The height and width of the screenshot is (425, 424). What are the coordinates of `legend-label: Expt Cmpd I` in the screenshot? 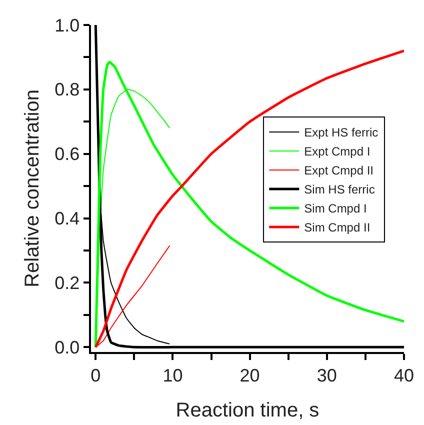 It's located at (337, 151).